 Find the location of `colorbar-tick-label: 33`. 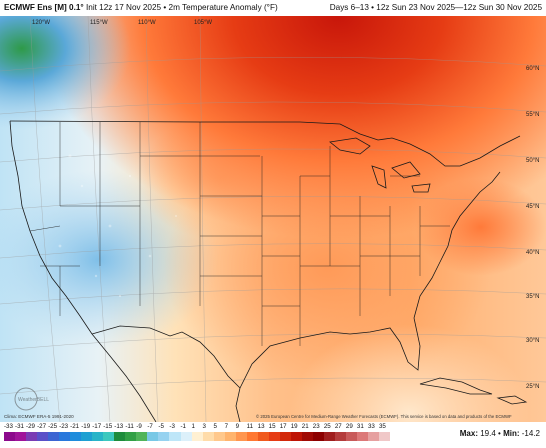

colorbar-tick-label: 33 is located at coordinates (371, 426).